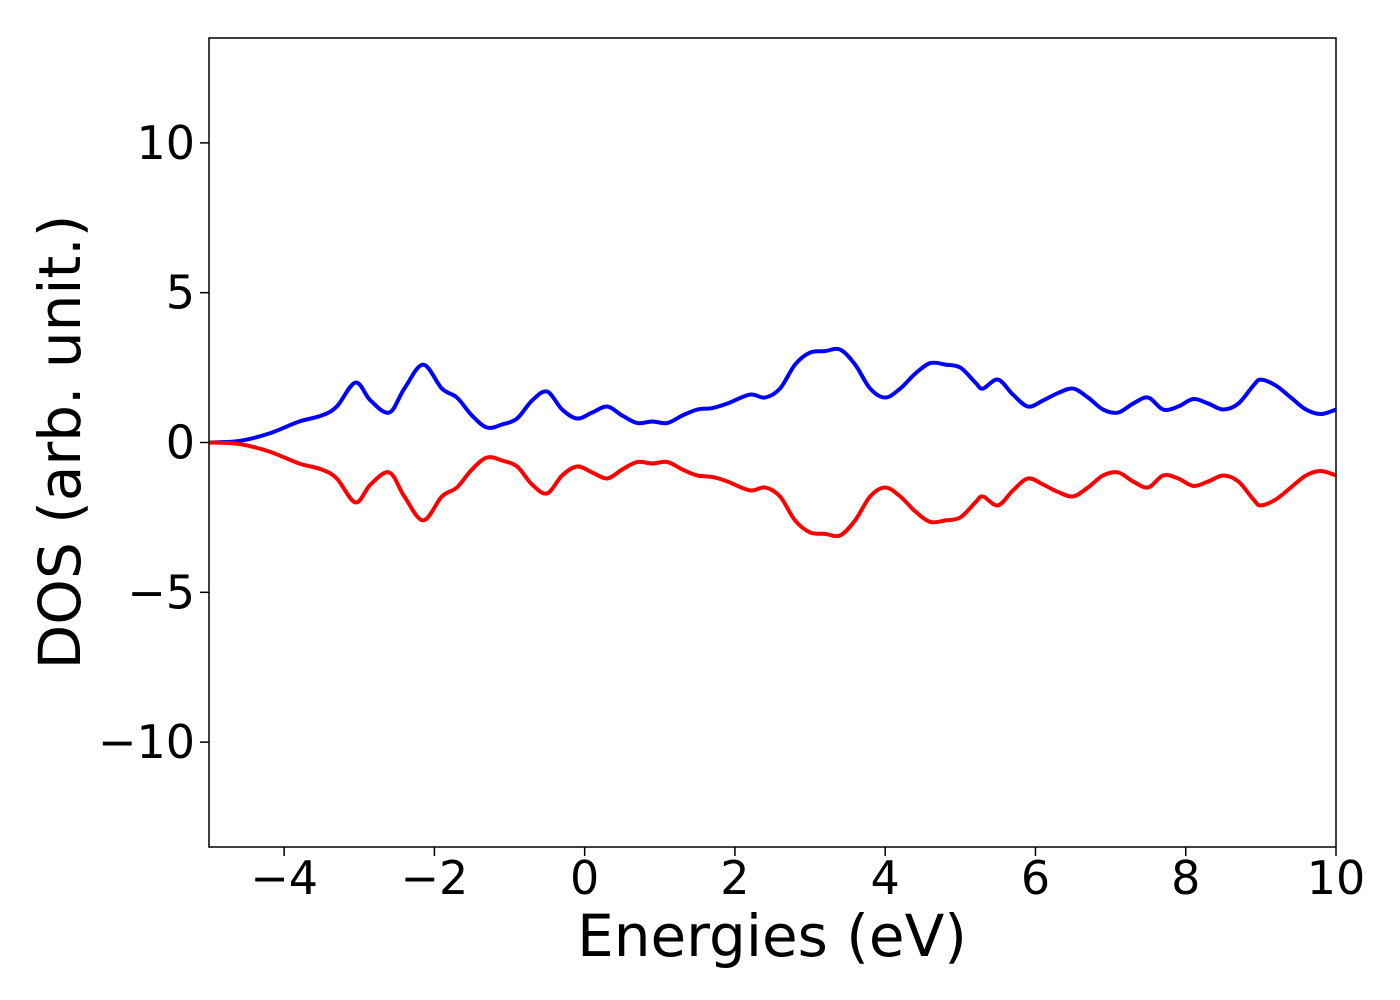 The height and width of the screenshot is (1000, 1400). I want to click on x-tick-label: 2, so click(734, 878).